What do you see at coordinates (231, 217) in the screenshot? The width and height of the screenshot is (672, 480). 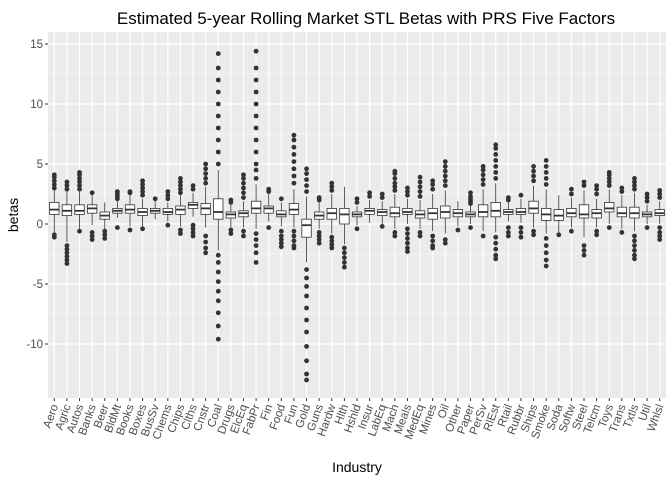 I see `box-Drugs` at bounding box center [231, 217].